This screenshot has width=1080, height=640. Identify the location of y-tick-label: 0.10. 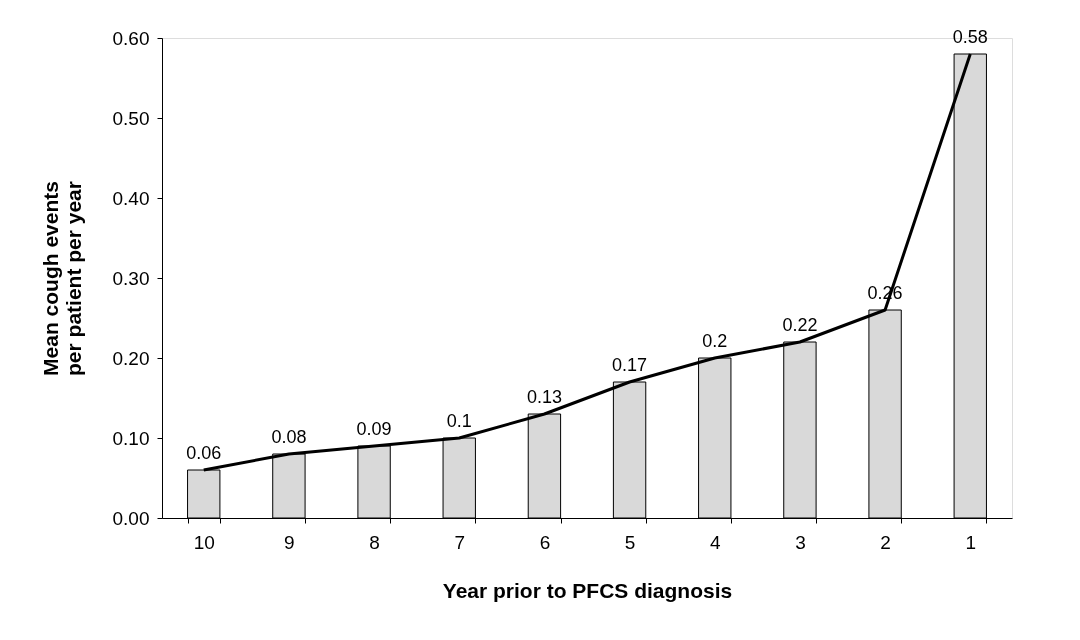
(131, 438).